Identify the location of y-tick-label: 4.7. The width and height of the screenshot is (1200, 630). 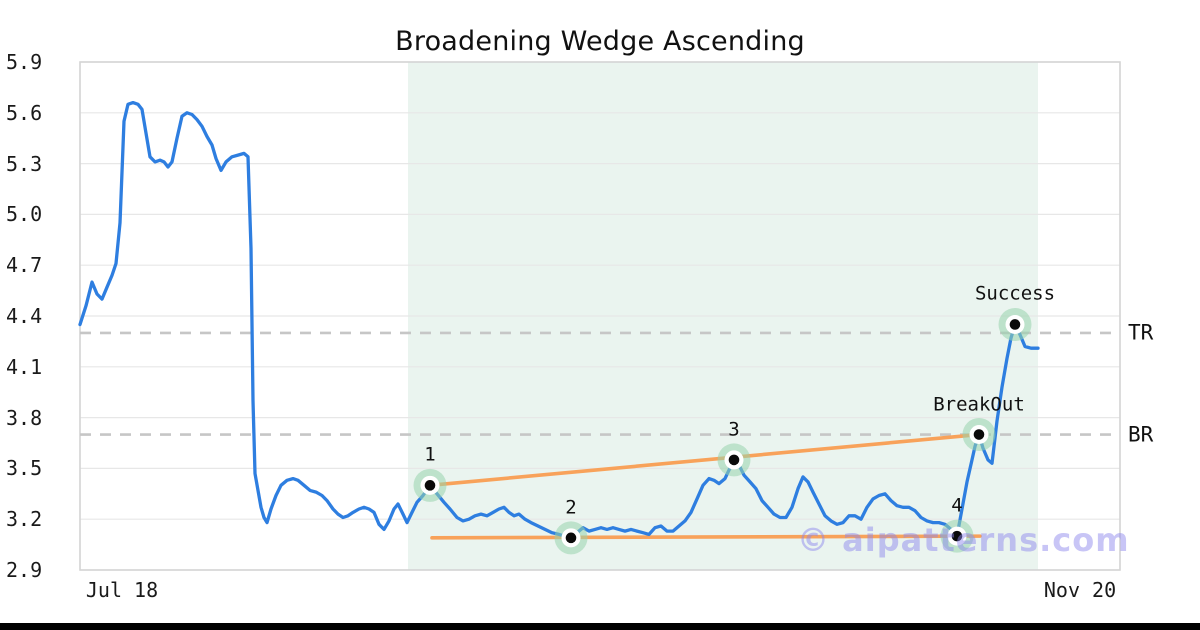
(24, 265).